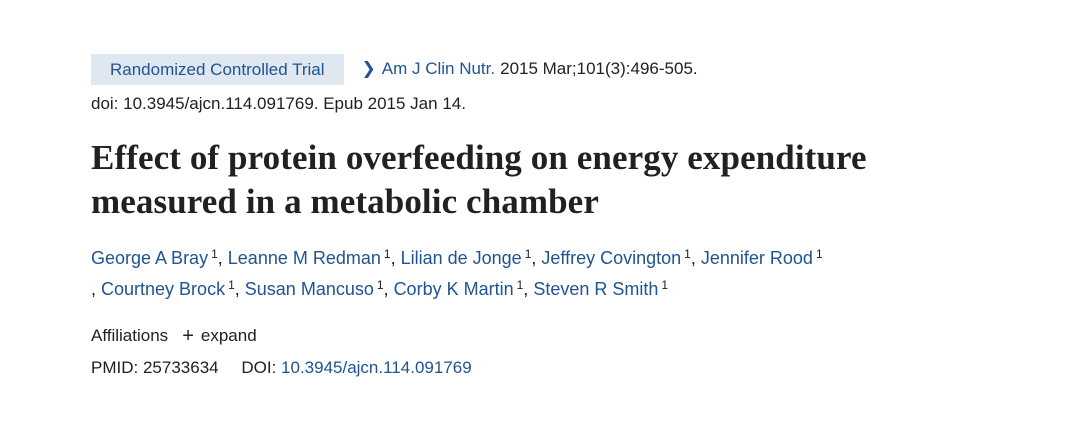 The image size is (1080, 439). Describe the element at coordinates (345, 201) in the screenshot. I see `title-line-2: measured in a metabolic chamber` at that location.